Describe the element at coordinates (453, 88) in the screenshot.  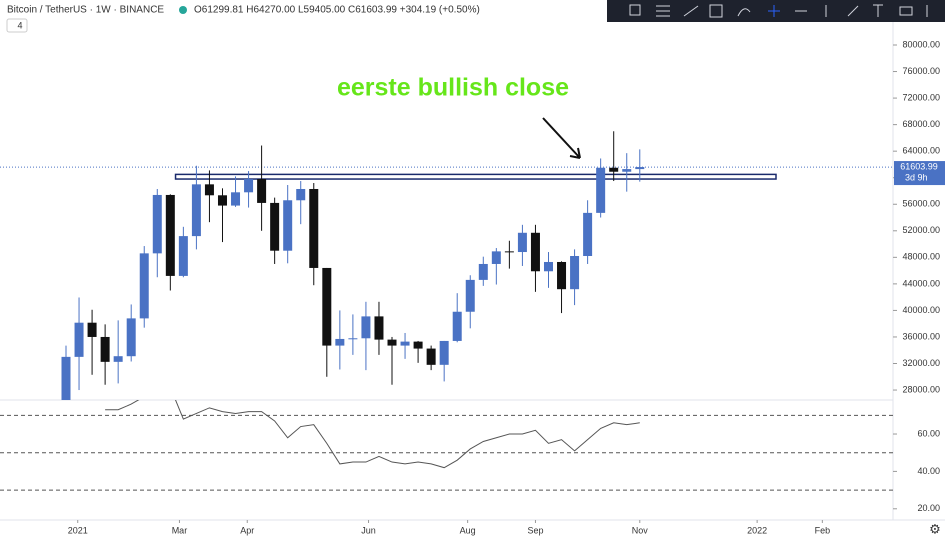
I see `annotation: eerste bullish close` at that location.